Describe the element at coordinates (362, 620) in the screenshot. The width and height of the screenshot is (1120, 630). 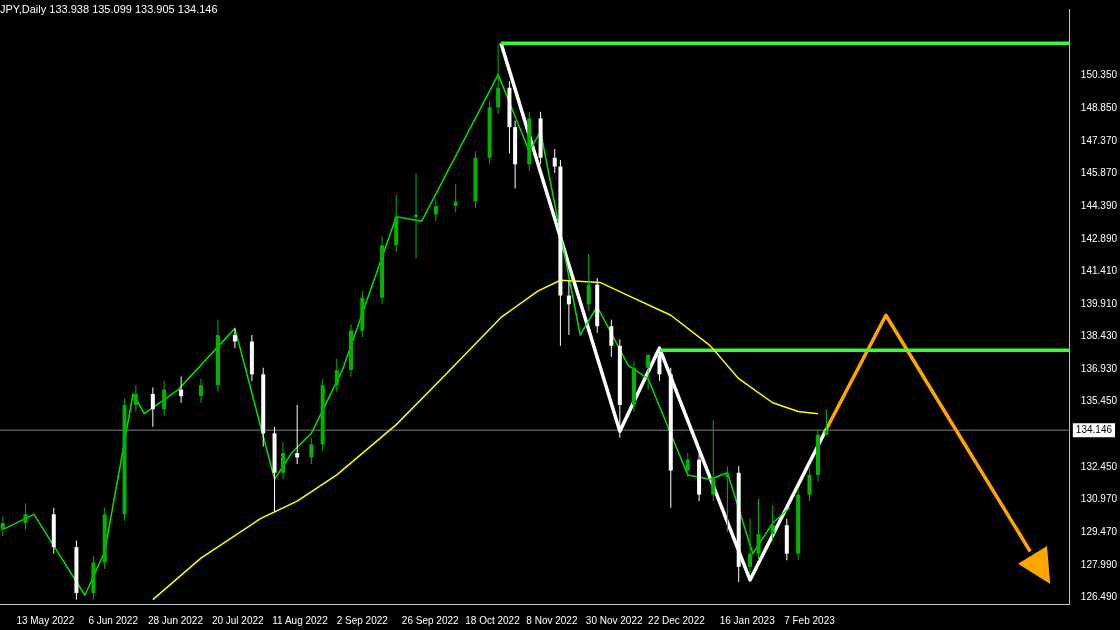
I see `x-tick-label: 2 Sep 2022` at that location.